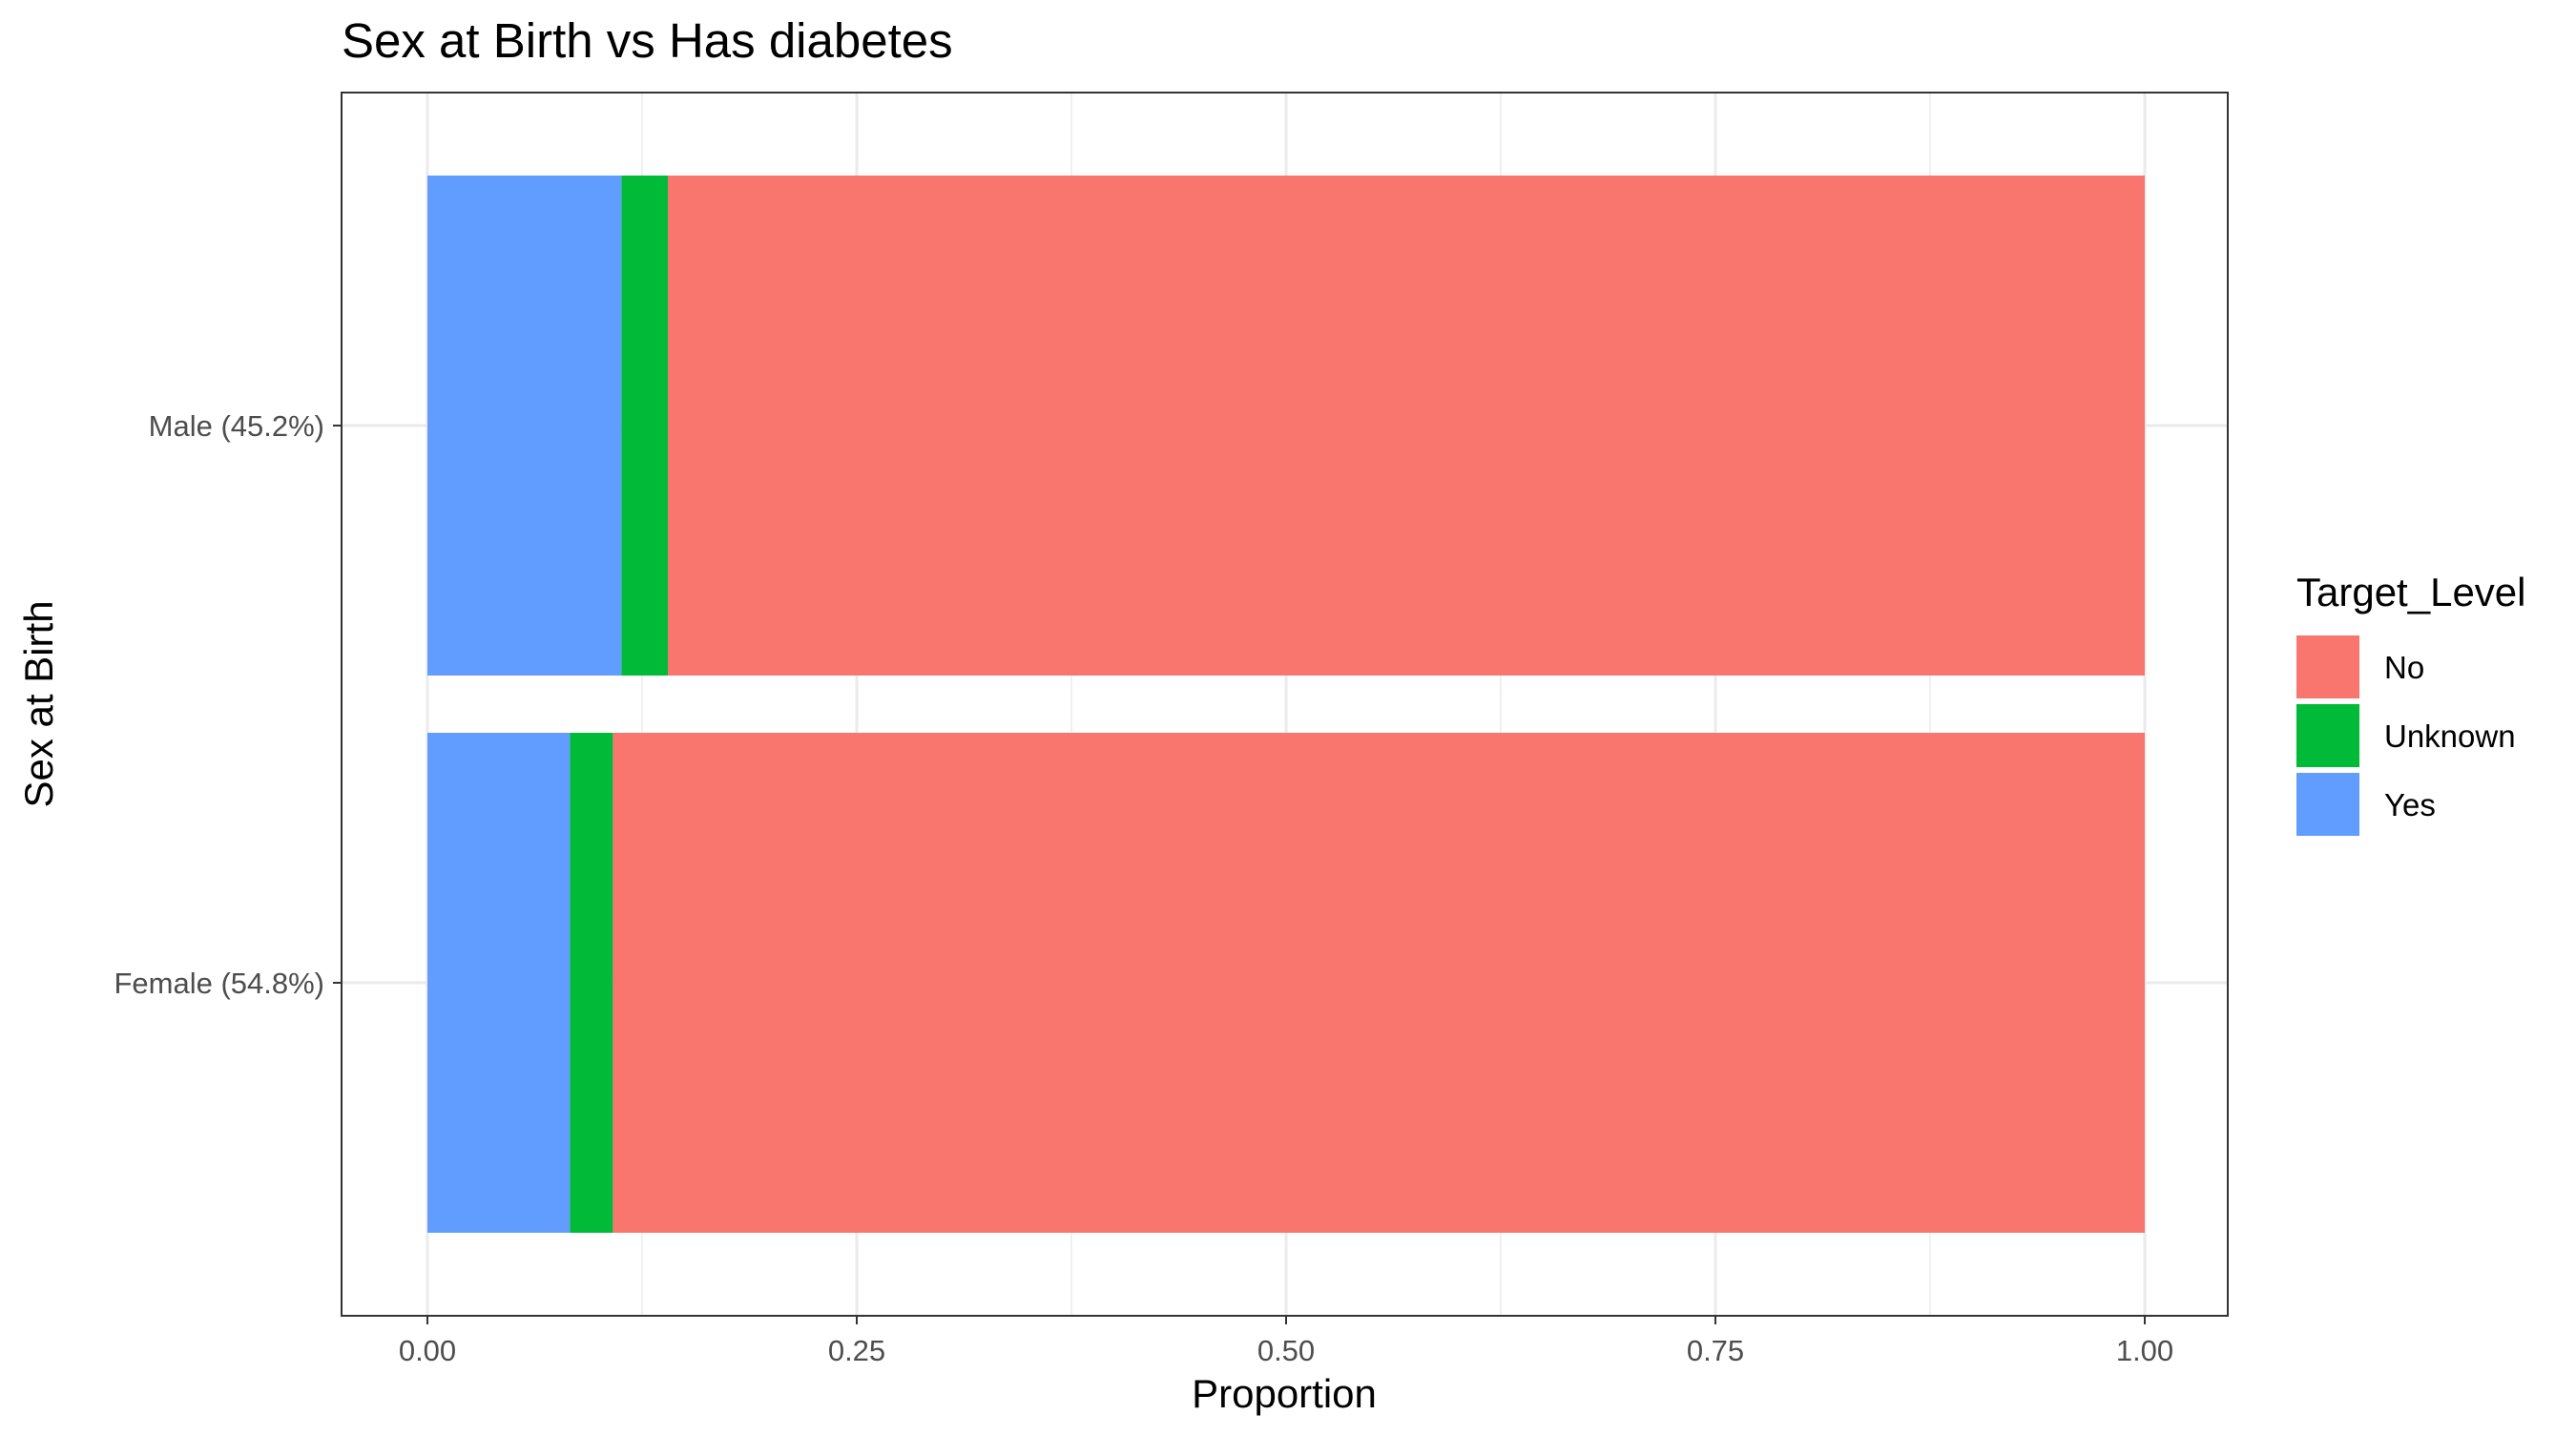 This screenshot has width=2576, height=1436. I want to click on legend-key-unknown, so click(2327, 735).